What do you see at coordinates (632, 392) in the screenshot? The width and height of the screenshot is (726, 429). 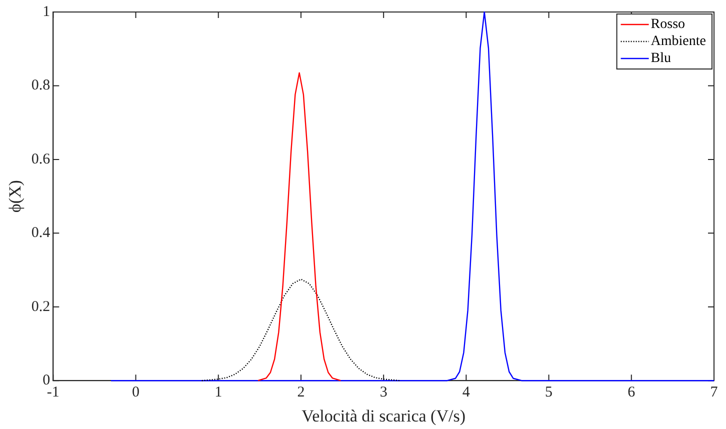 I see `x-tick-label: 6` at bounding box center [632, 392].